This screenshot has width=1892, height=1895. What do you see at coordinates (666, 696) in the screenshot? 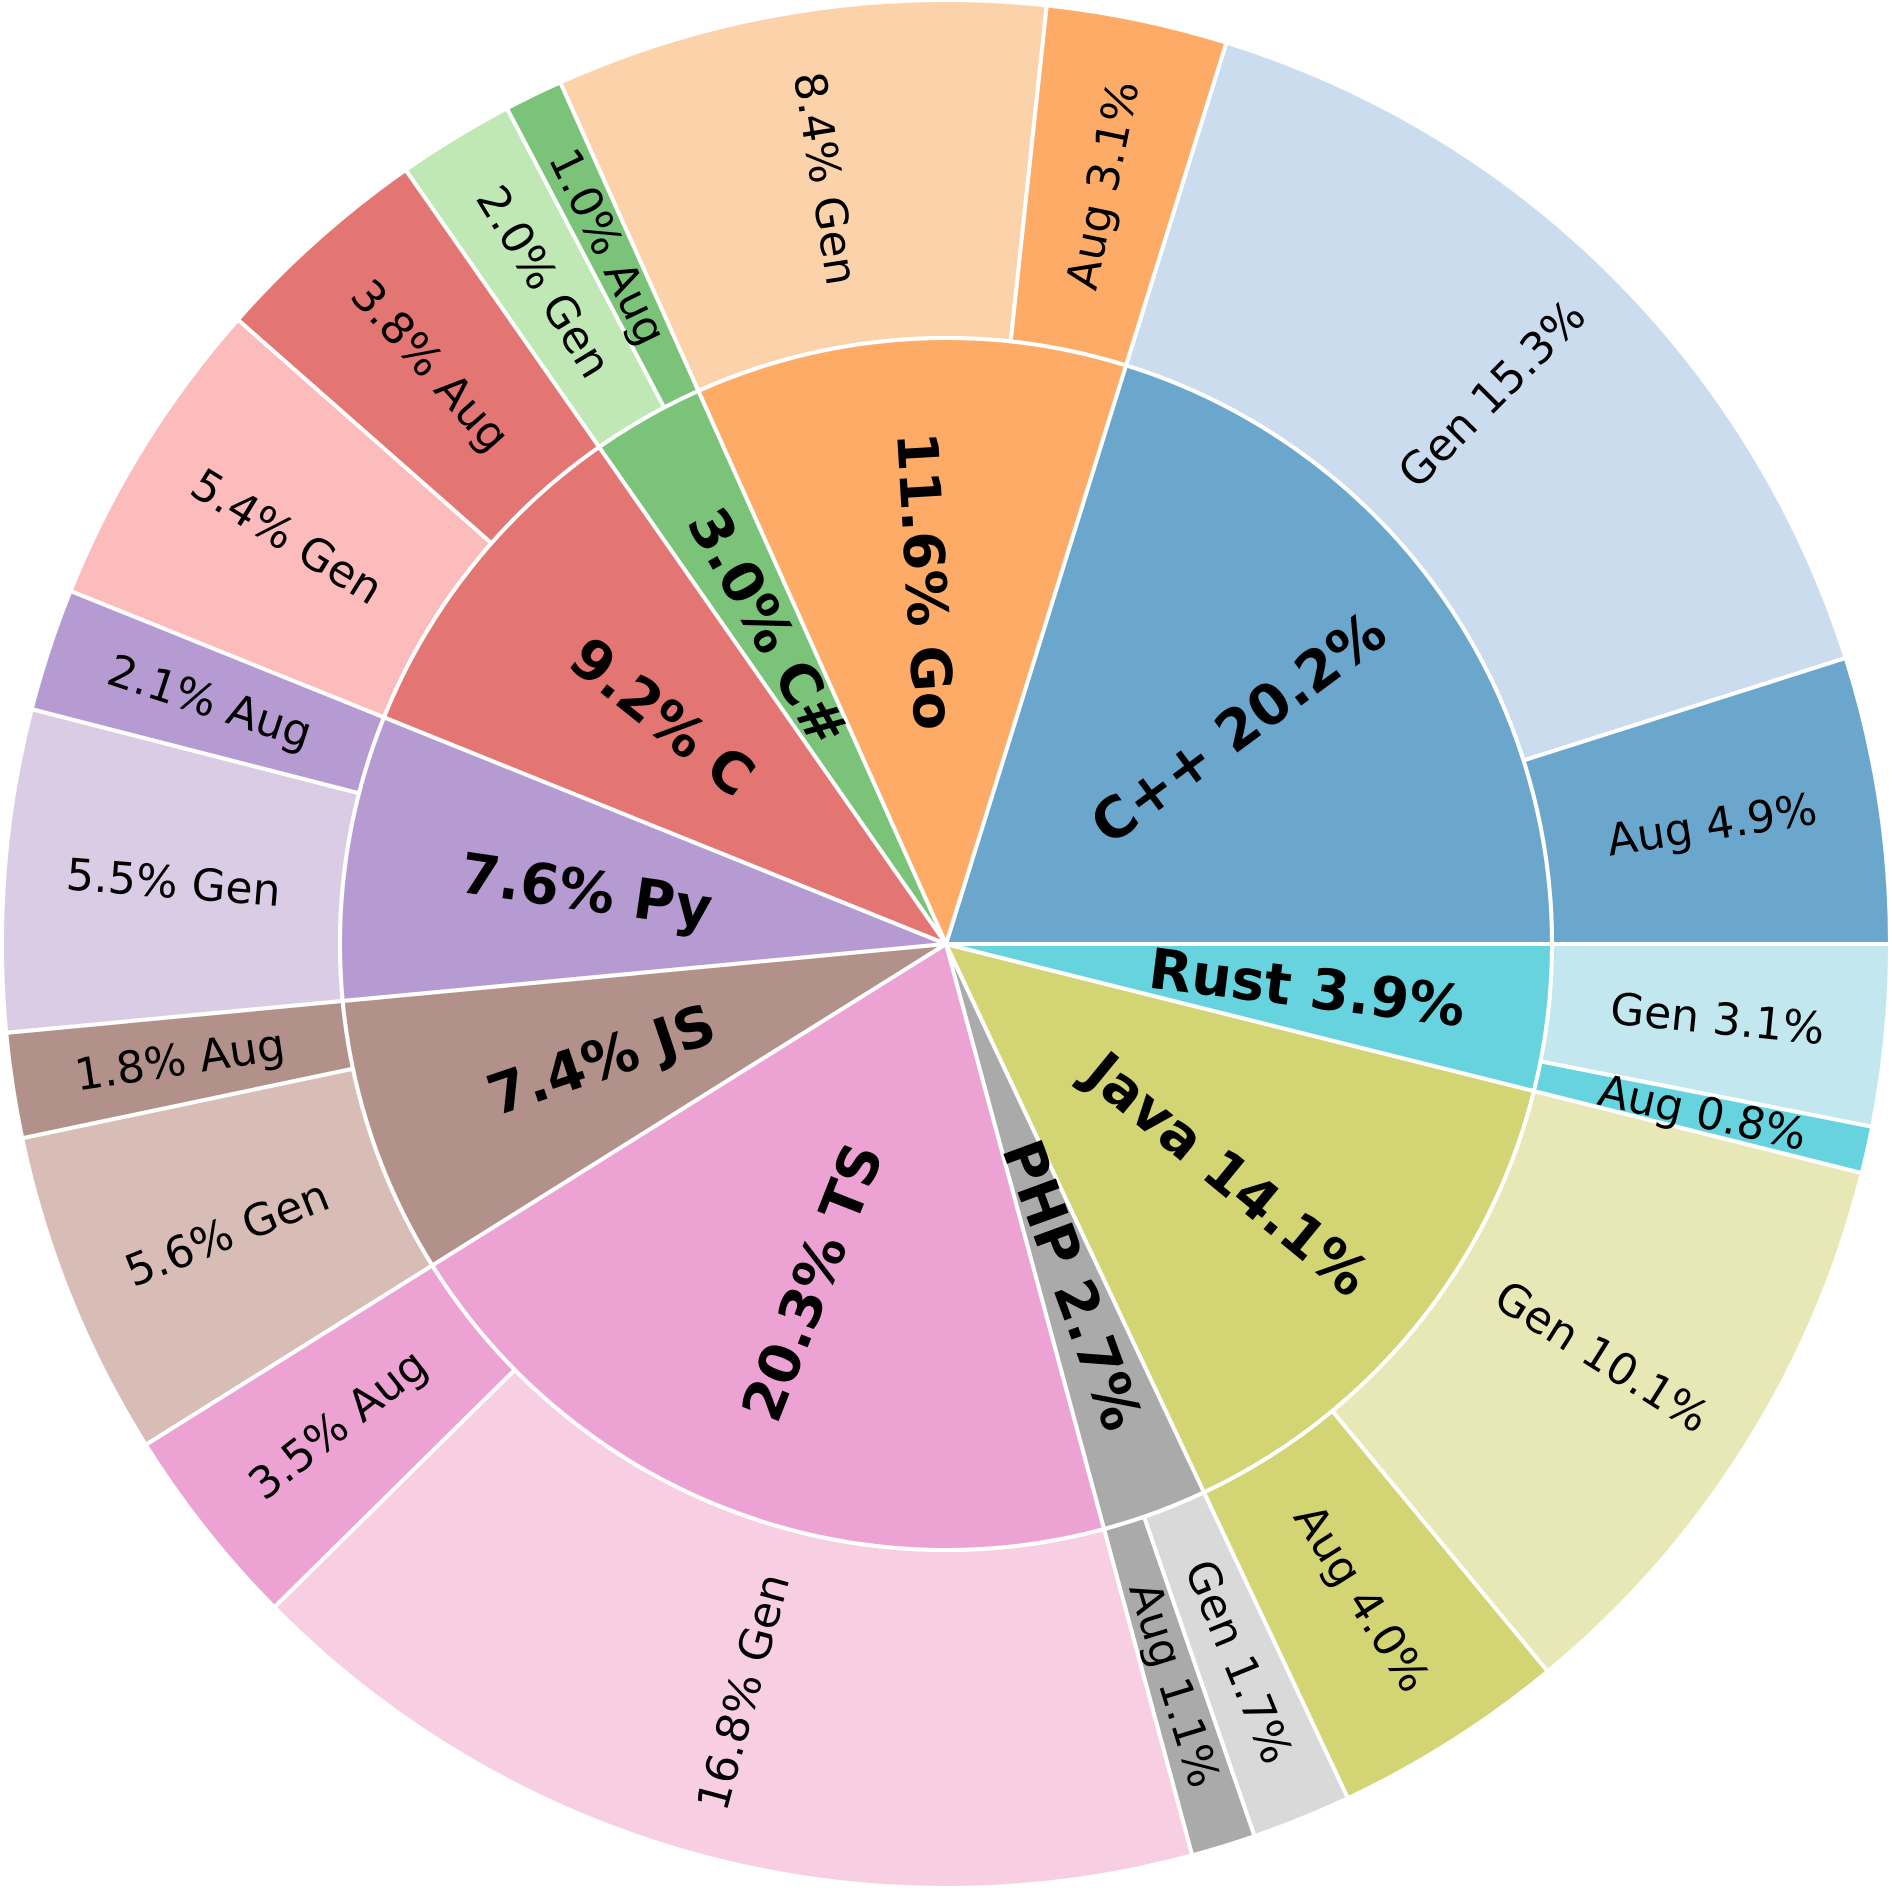
I see `inner-wedge-c` at bounding box center [666, 696].